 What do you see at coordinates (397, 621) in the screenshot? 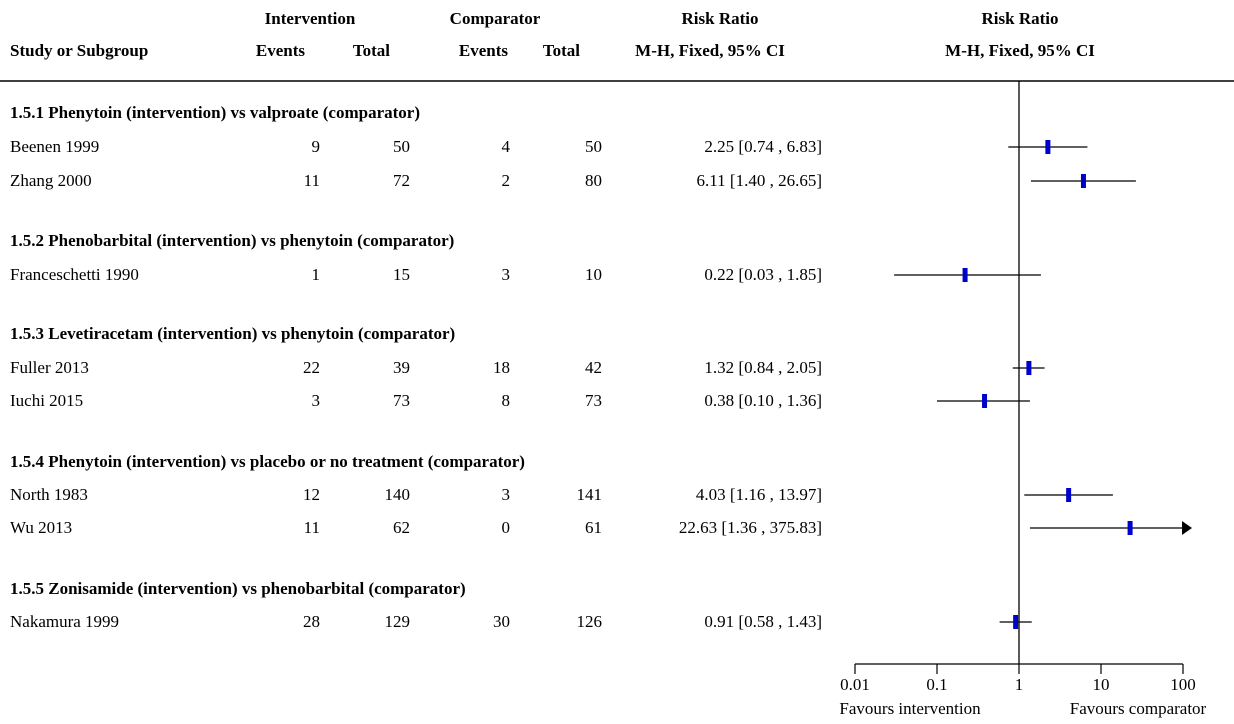
I see `intervention-total-value: 129` at bounding box center [397, 621].